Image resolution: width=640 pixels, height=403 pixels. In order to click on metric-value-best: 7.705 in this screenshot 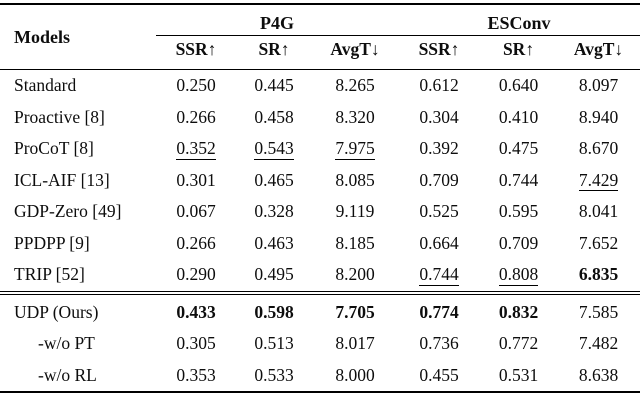, I will do `click(355, 309)`.